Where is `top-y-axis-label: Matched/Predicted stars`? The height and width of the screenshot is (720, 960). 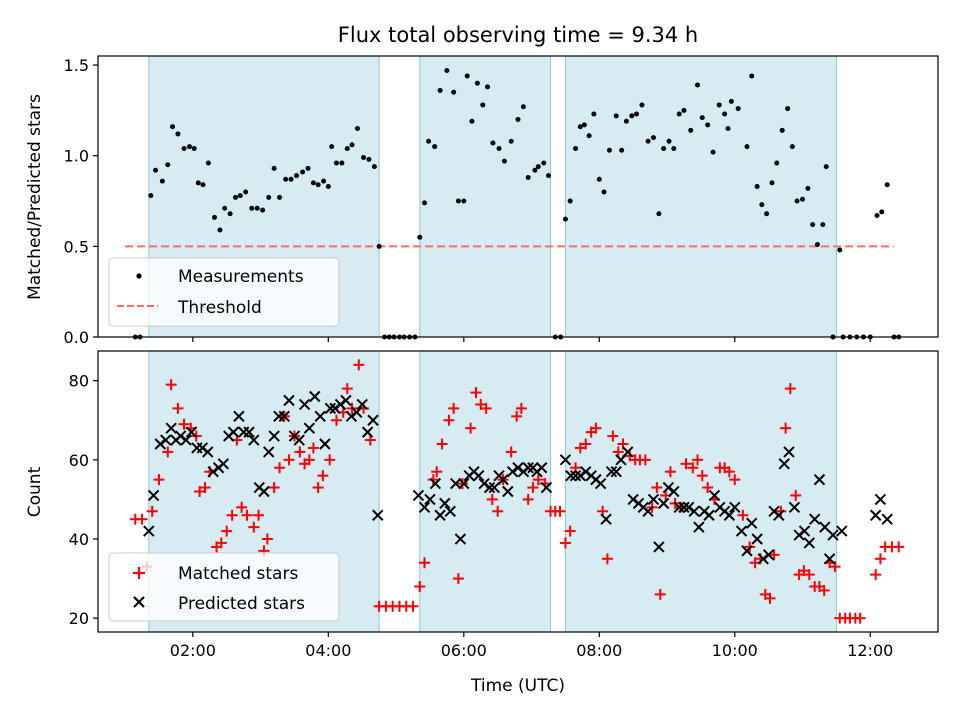
top-y-axis-label: Matched/Predicted stars is located at coordinates (35, 197).